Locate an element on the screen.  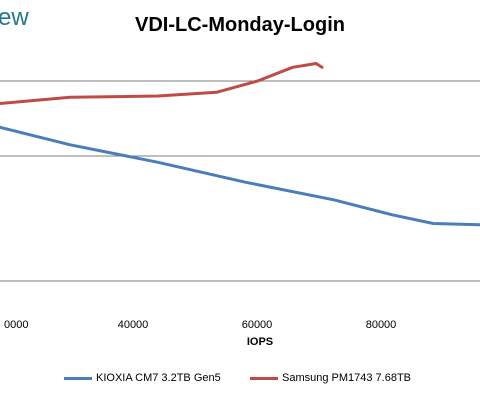
legend-item-kioxia: KIOXIA CM7 3.2TB Gen5 is located at coordinates (142, 378).